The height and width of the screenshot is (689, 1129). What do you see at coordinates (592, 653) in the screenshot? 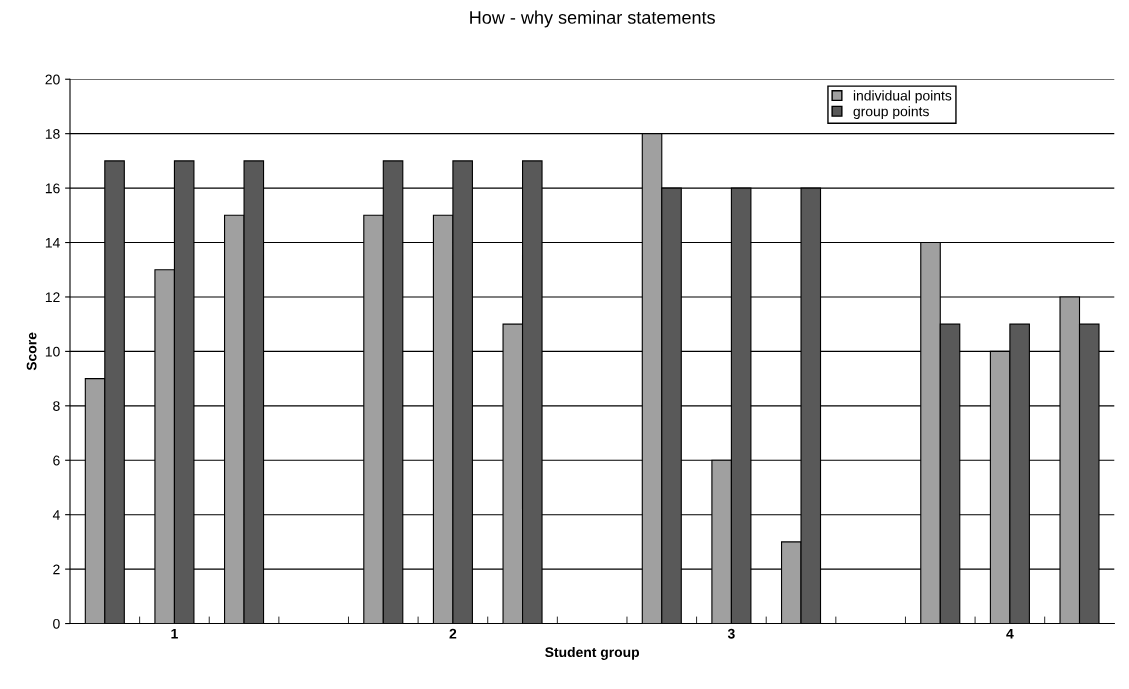
I see `x-axis-title: Student group` at bounding box center [592, 653].